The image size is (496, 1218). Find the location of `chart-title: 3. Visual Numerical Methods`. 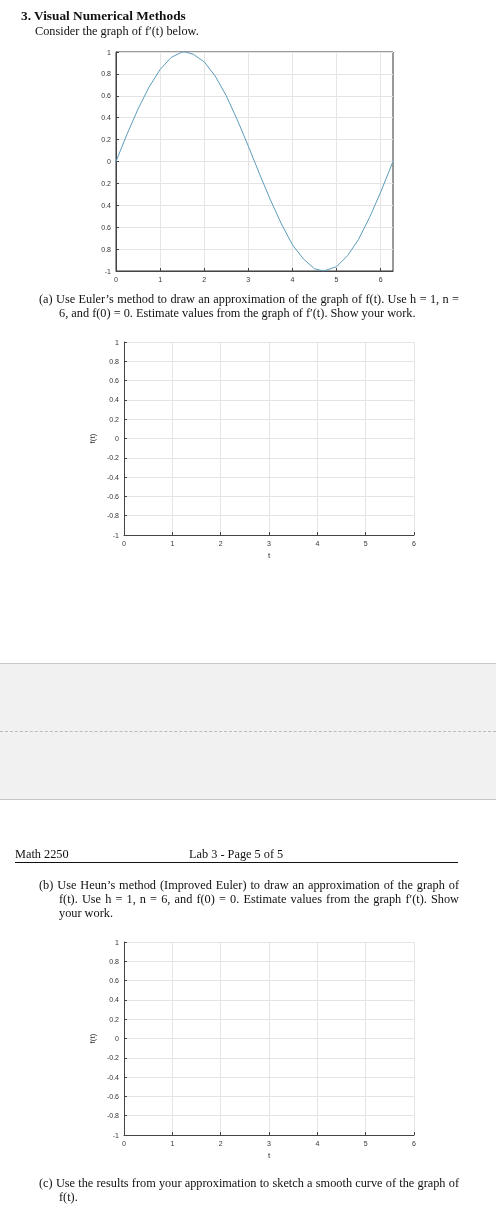

chart-title: 3. Visual Numerical Methods is located at coordinates (103, 15).